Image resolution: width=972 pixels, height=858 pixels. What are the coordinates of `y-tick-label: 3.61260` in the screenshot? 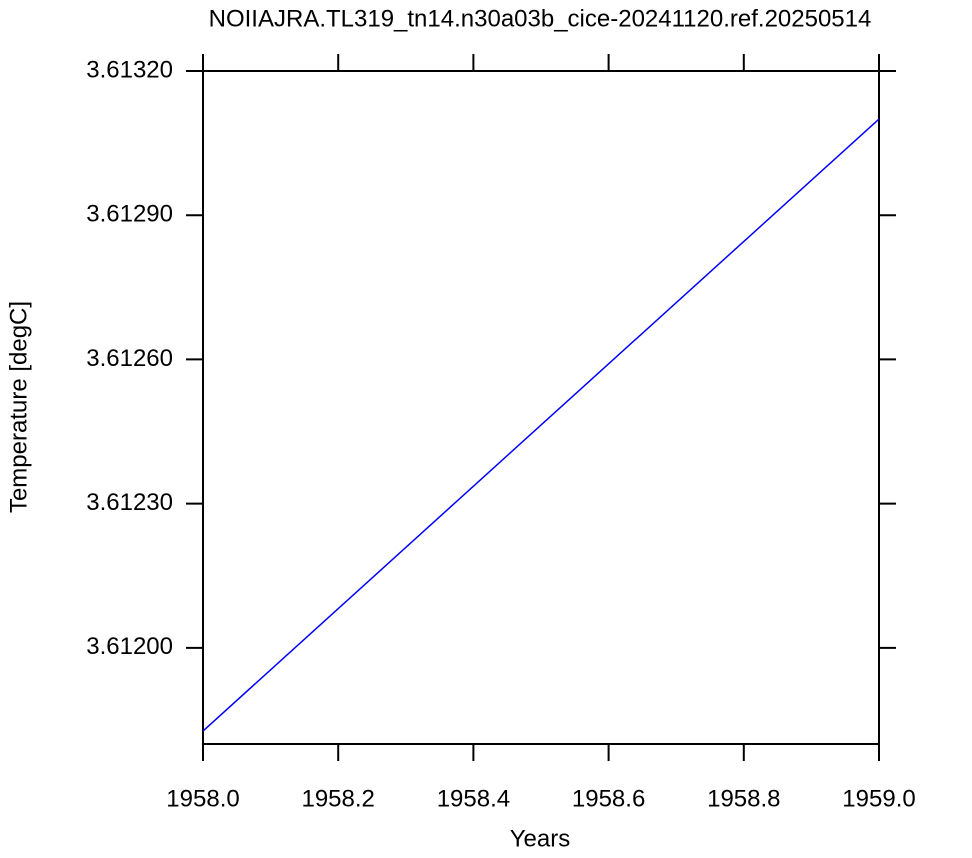 It's located at (129, 358).